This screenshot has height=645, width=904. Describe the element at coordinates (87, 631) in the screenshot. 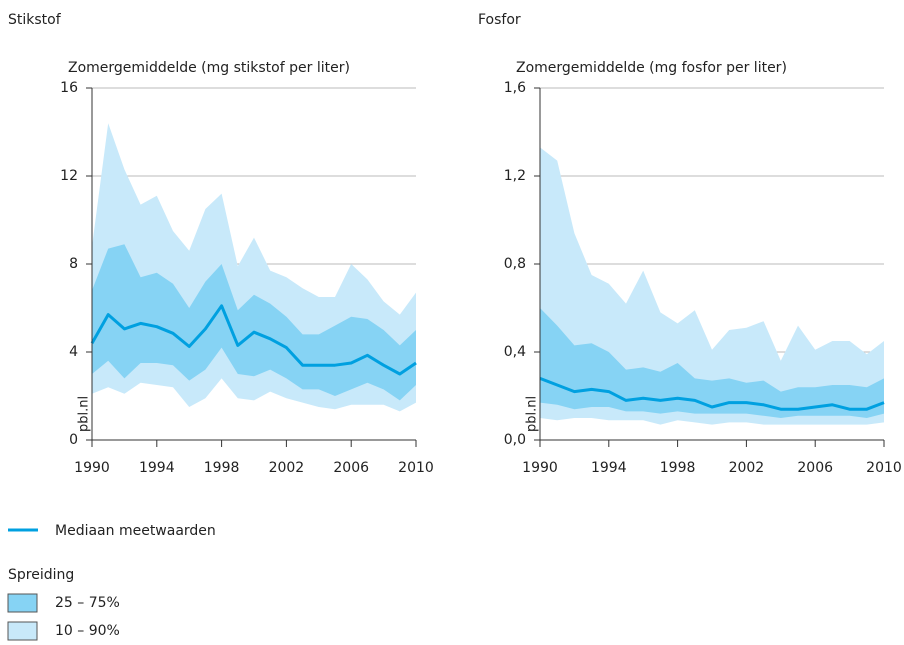

I see `legend-label: 10 – 90%` at that location.